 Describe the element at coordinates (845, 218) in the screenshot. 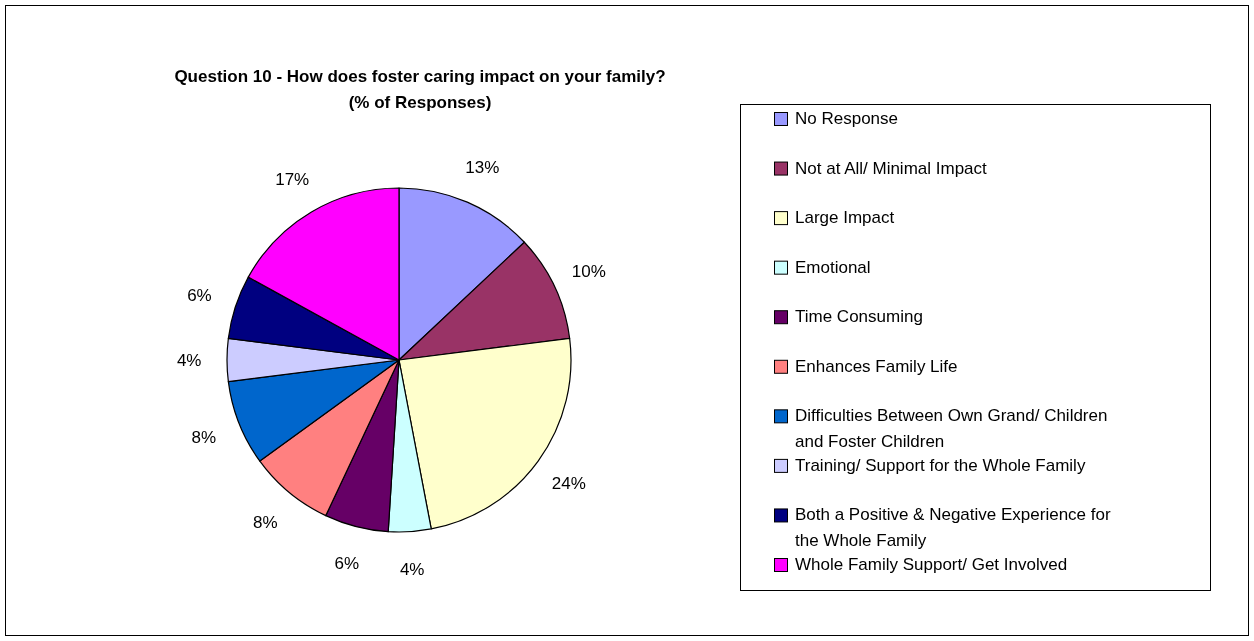

I see `legend-label: Large Impact` at that location.